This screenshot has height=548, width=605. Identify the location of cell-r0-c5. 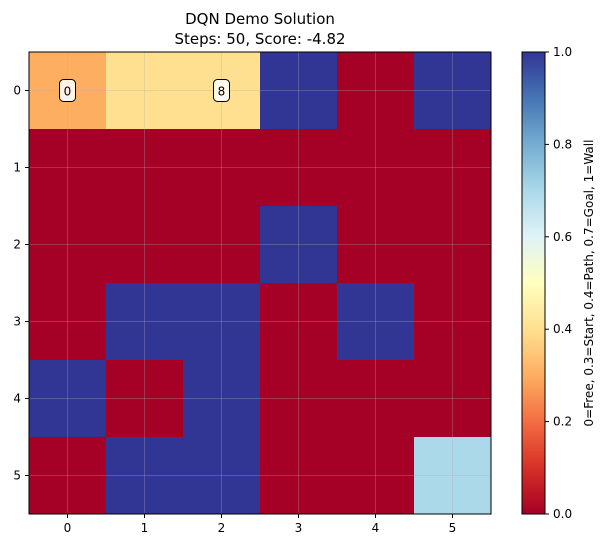
(453, 91).